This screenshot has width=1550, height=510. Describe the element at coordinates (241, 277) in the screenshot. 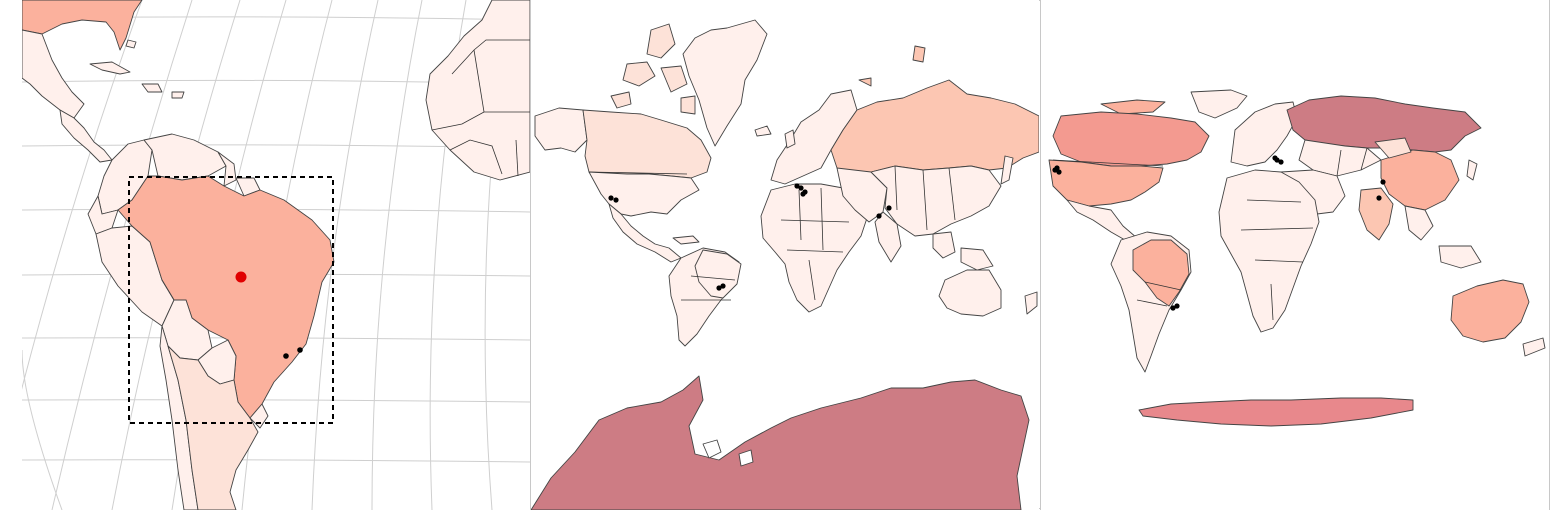

I see `highlight-point` at that location.